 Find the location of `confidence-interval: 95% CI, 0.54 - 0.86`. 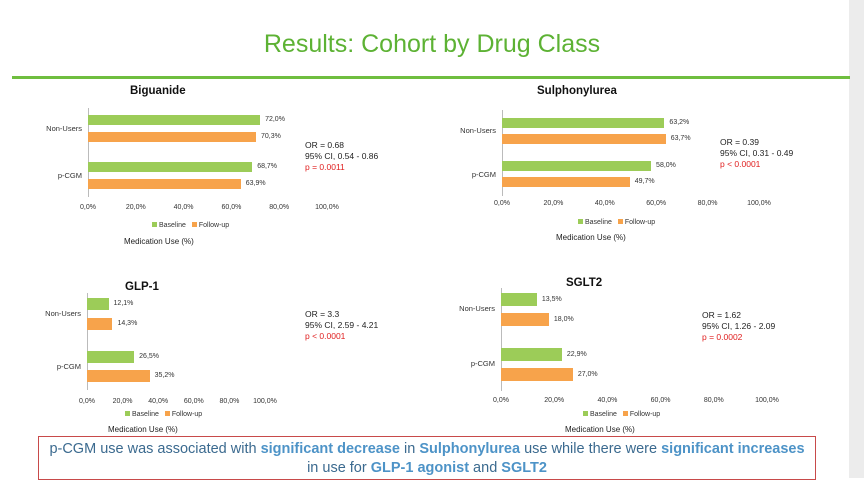

confidence-interval: 95% CI, 0.54 - 0.86 is located at coordinates (342, 156).